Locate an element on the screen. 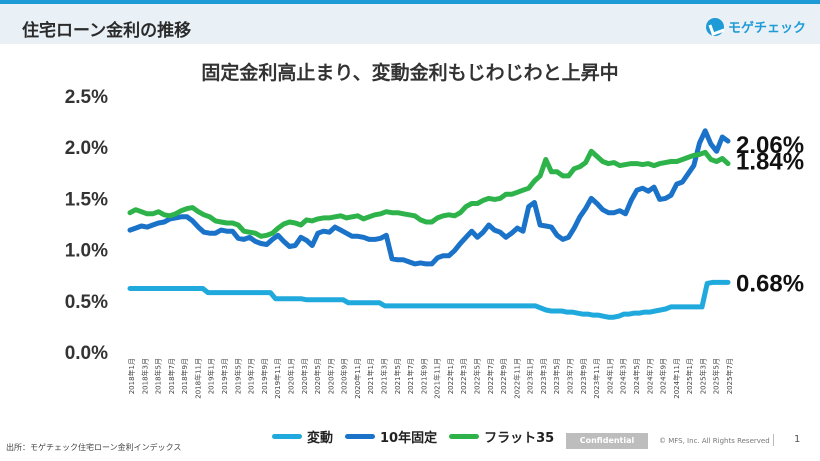 This screenshot has height=461, width=820. legend-item-hendou: 変動 is located at coordinates (302, 436).